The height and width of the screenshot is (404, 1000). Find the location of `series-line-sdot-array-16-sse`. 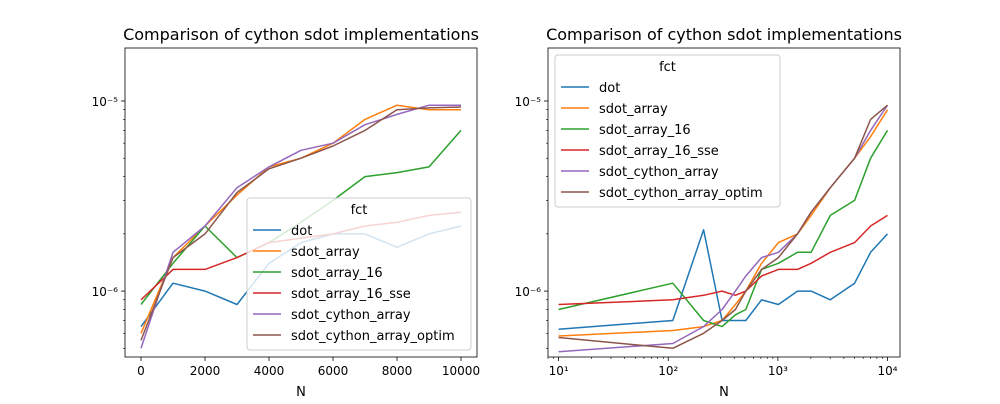

series-line-sdot-array-16-sse is located at coordinates (723, 260).